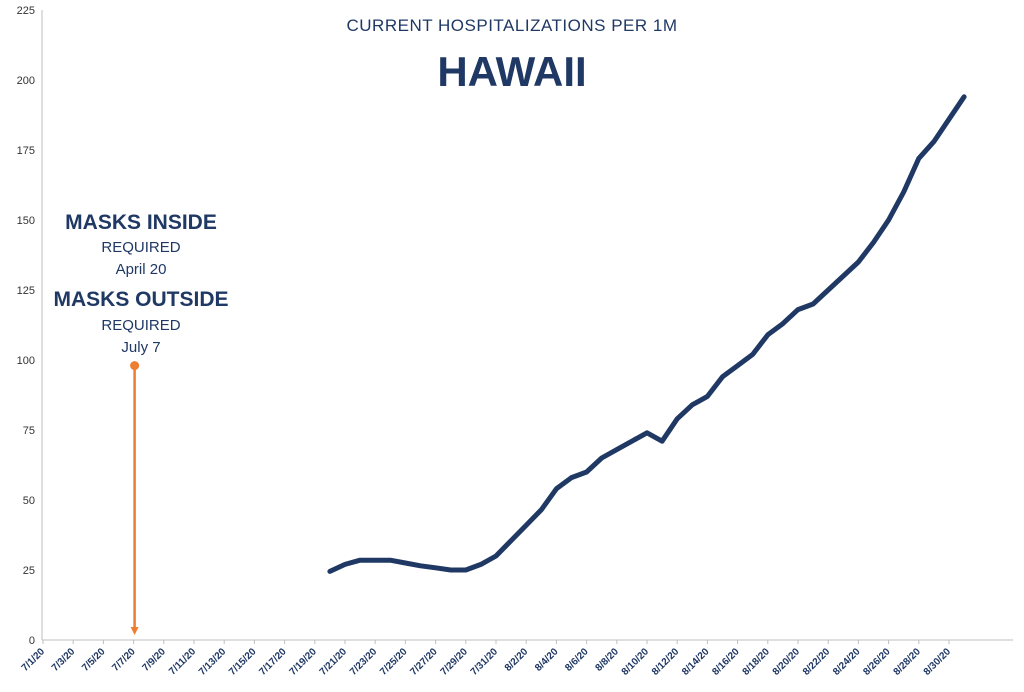 The width and height of the screenshot is (1024, 692). I want to click on x-tick-label: 8/30/20, so click(938, 662).